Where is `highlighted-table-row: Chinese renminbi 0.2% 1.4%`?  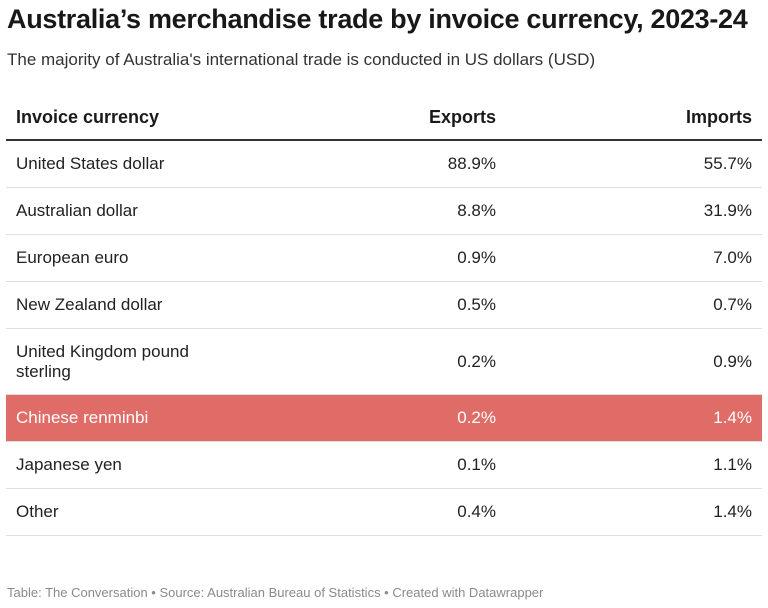 highlighted-table-row: Chinese renminbi 0.2% 1.4% is located at coordinates (384, 418).